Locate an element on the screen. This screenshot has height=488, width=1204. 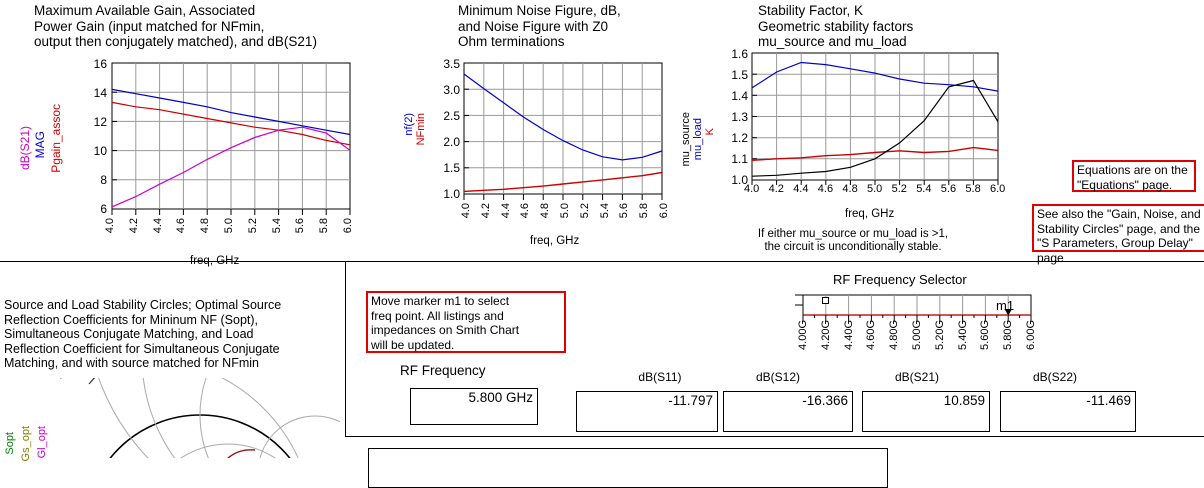
selector-tick: 4.00G is located at coordinates (803, 335).